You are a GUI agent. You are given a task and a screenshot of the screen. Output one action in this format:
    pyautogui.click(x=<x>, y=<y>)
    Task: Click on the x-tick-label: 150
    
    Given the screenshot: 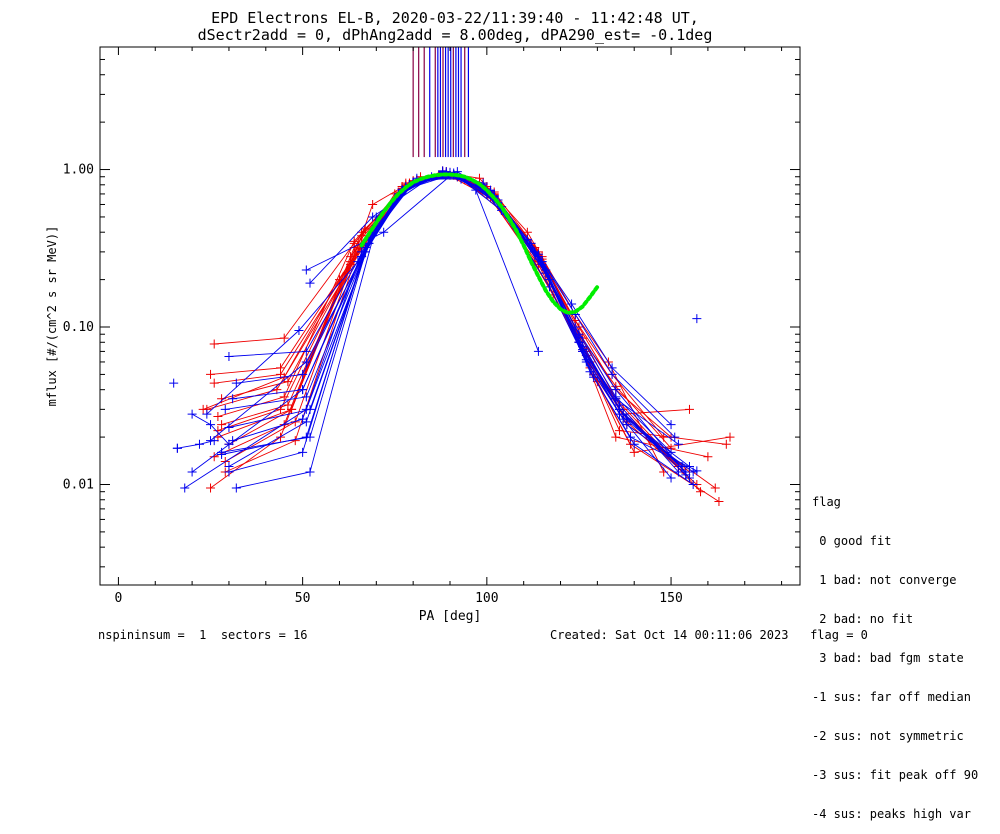 What is the action you would take?
    pyautogui.click(x=670, y=598)
    